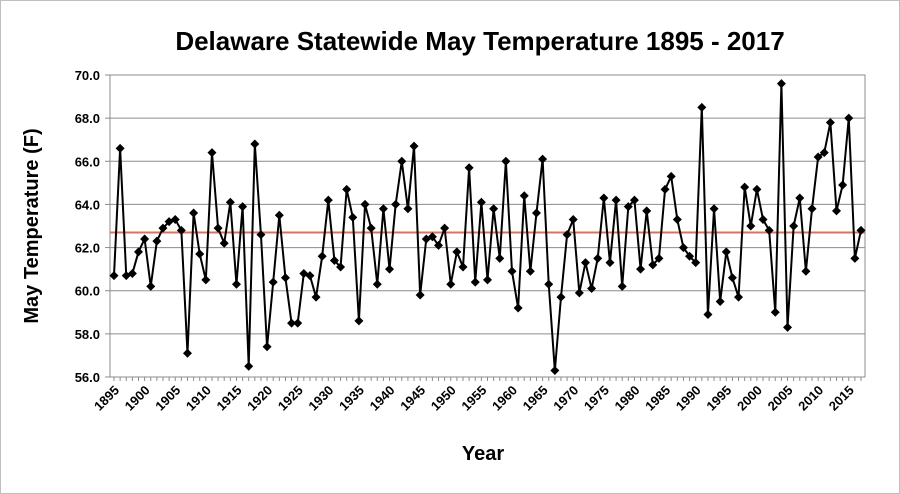 This screenshot has width=900, height=494. What do you see at coordinates (487, 280) in the screenshot?
I see `data-point-1956` at bounding box center [487, 280].